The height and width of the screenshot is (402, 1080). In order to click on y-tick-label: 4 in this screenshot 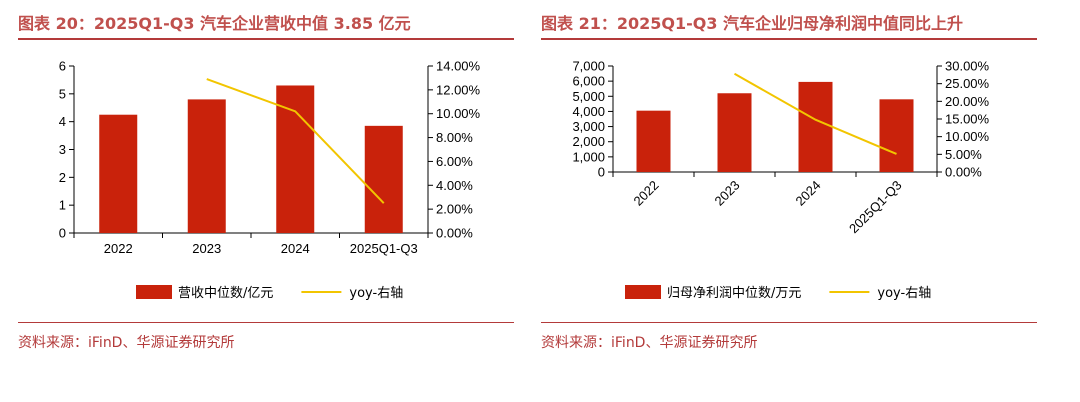, I will do `click(62, 121)`.